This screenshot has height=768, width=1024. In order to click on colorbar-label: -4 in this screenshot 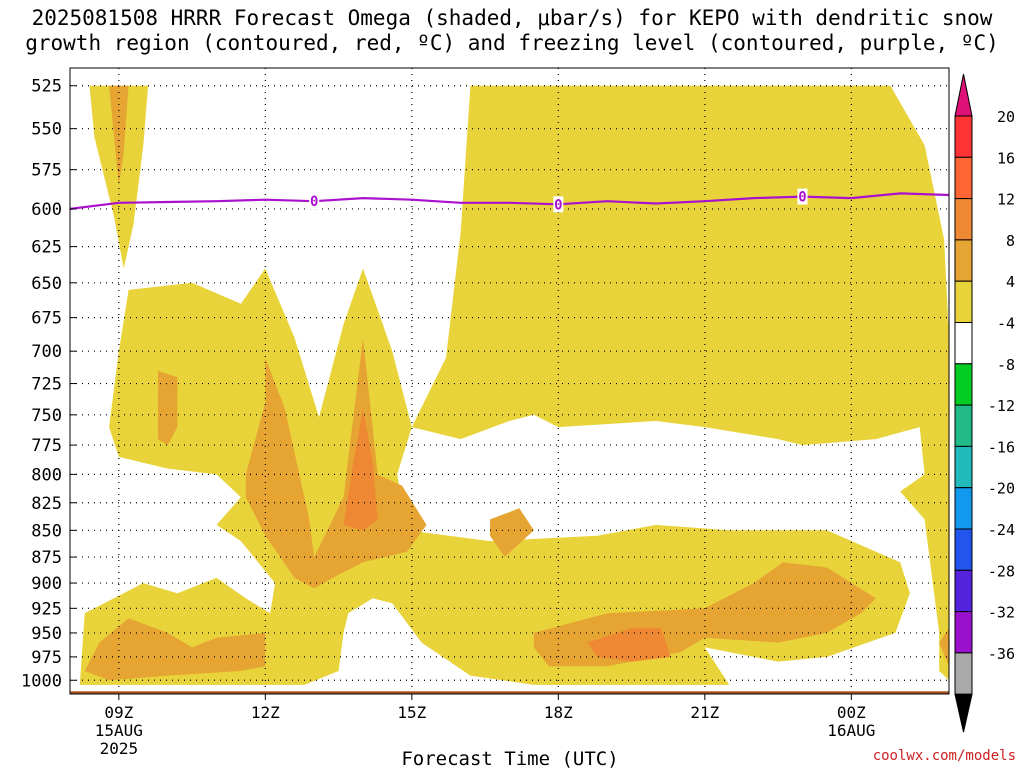, I will do `click(1006, 324)`.